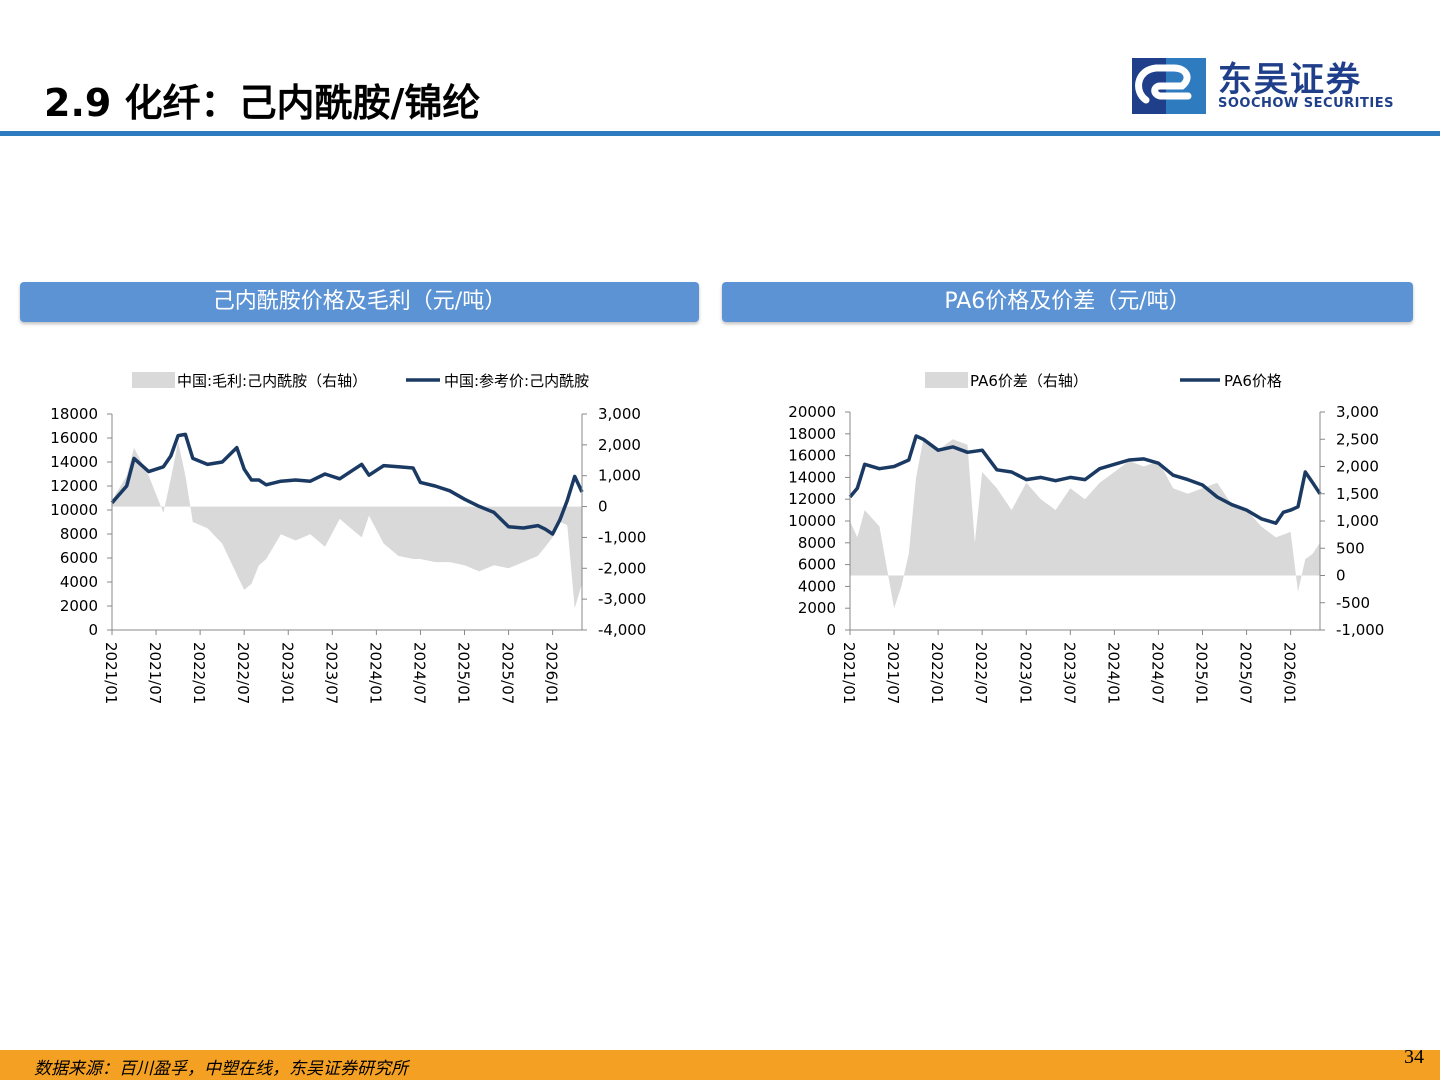 This screenshot has width=1440, height=1080. Describe the element at coordinates (622, 568) in the screenshot. I see `right-tick-label: -2,000` at that location.